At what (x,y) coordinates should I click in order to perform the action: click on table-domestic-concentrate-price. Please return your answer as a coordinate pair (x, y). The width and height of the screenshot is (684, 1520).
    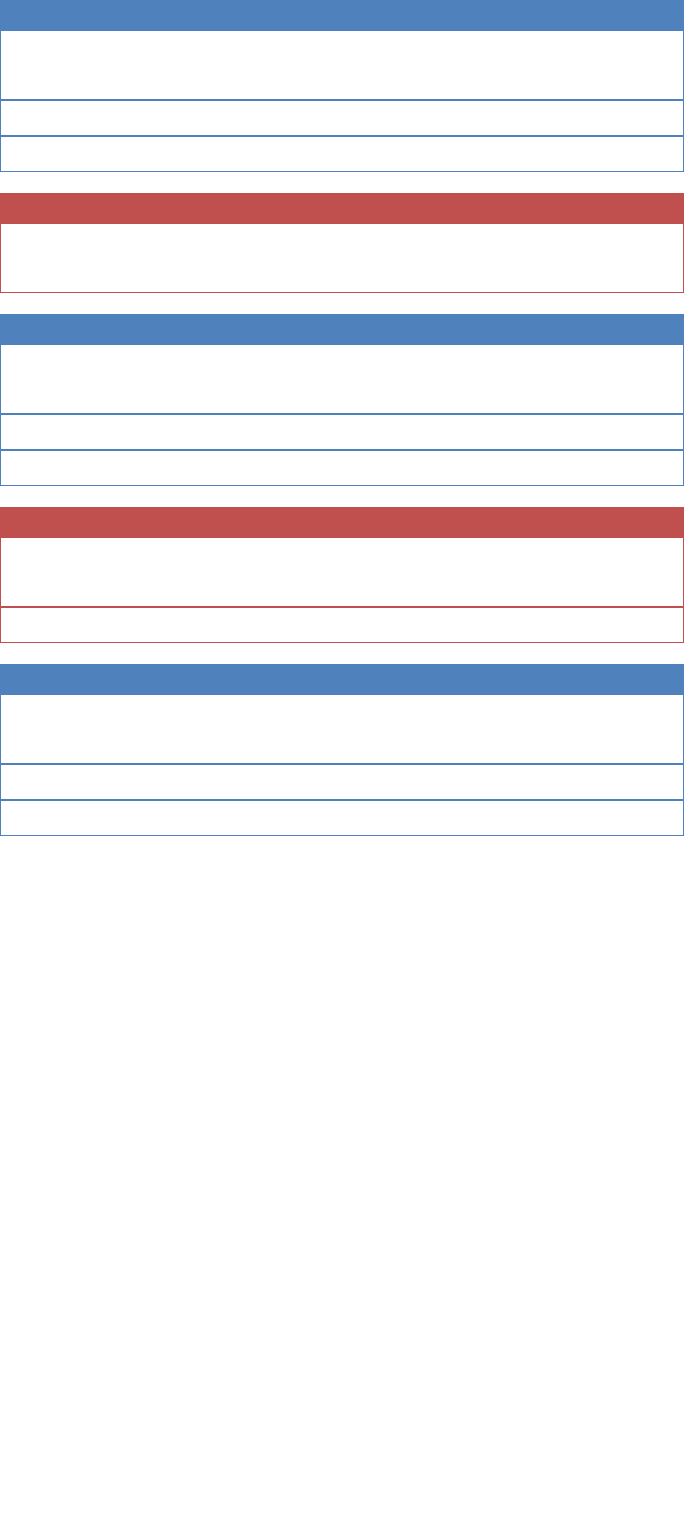
    Looking at the image, I should click on (342, 575).